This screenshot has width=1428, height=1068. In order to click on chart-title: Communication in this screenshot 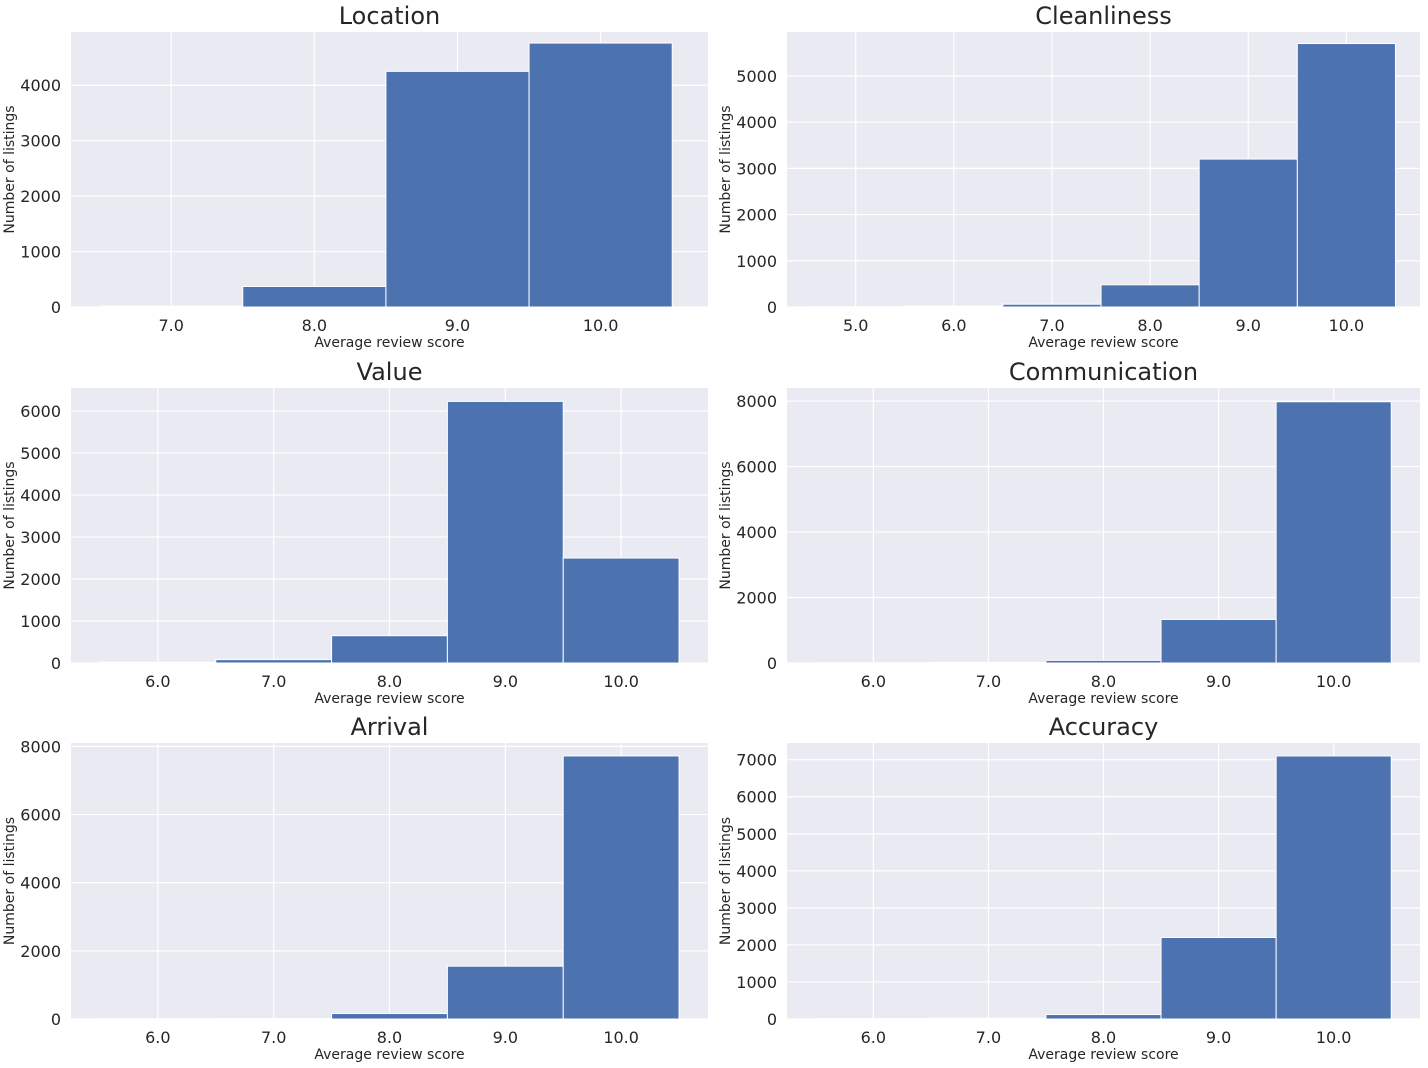, I will do `click(1103, 372)`.